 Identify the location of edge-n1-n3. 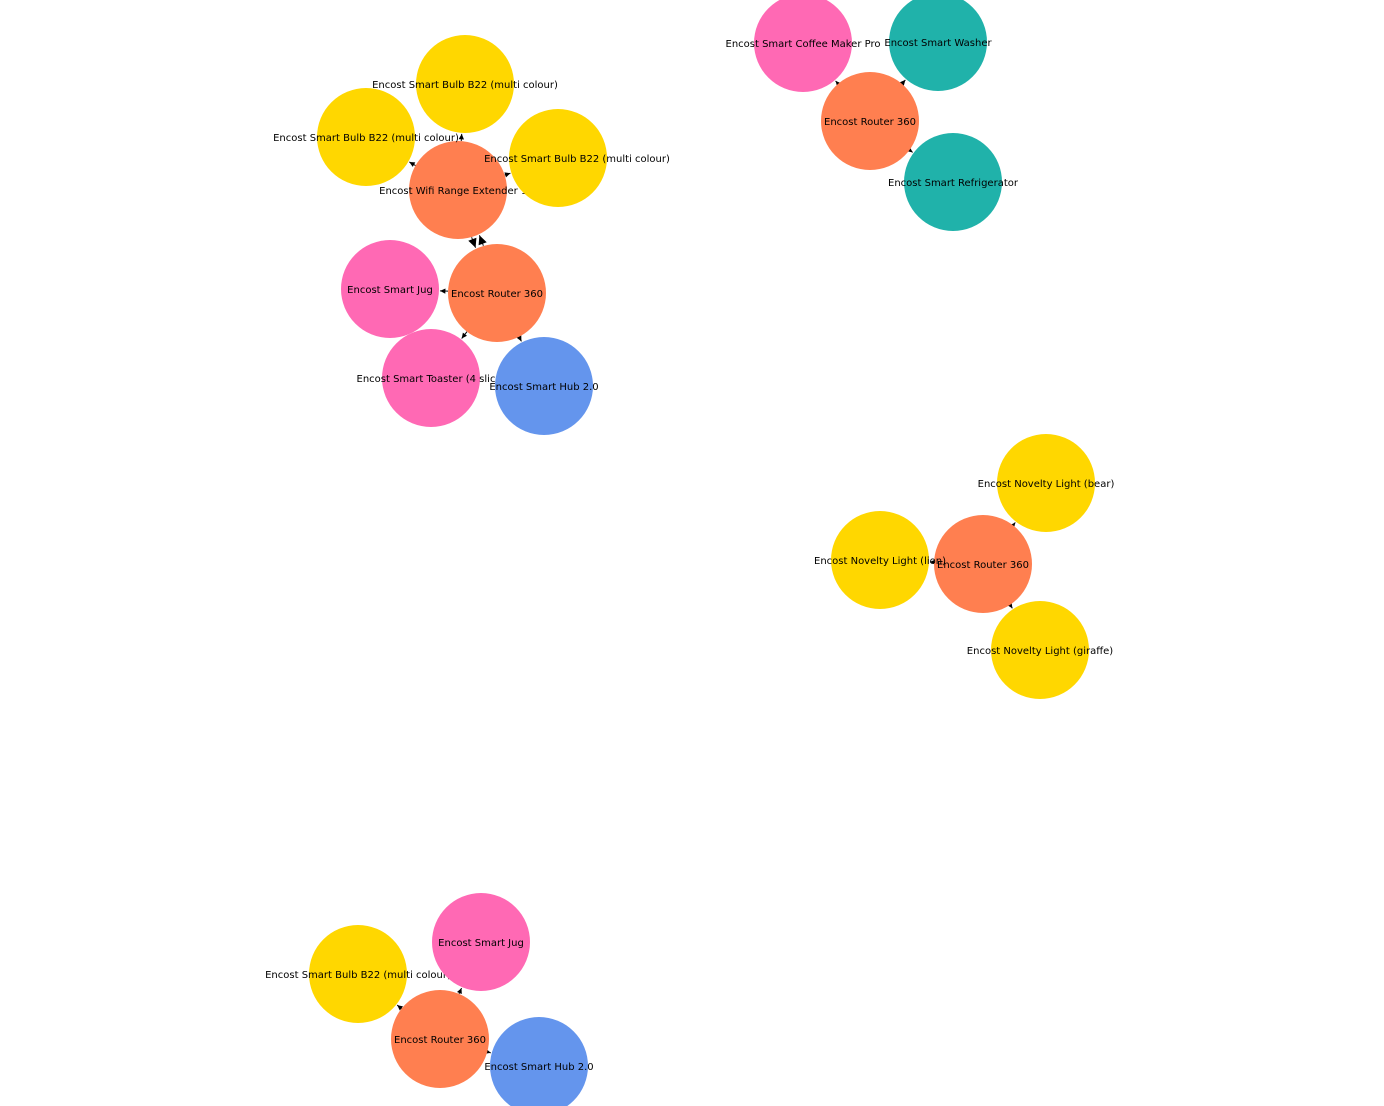
(412, 164).